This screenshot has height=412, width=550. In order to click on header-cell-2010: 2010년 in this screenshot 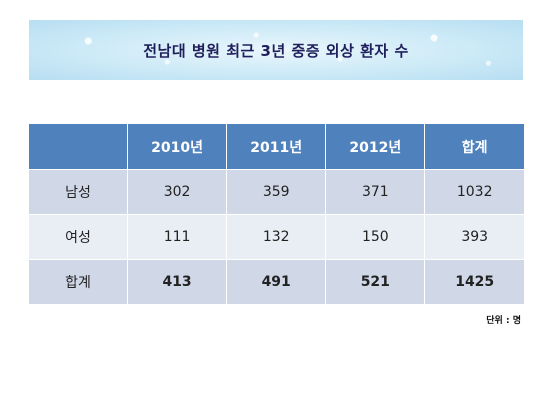, I will do `click(177, 147)`.